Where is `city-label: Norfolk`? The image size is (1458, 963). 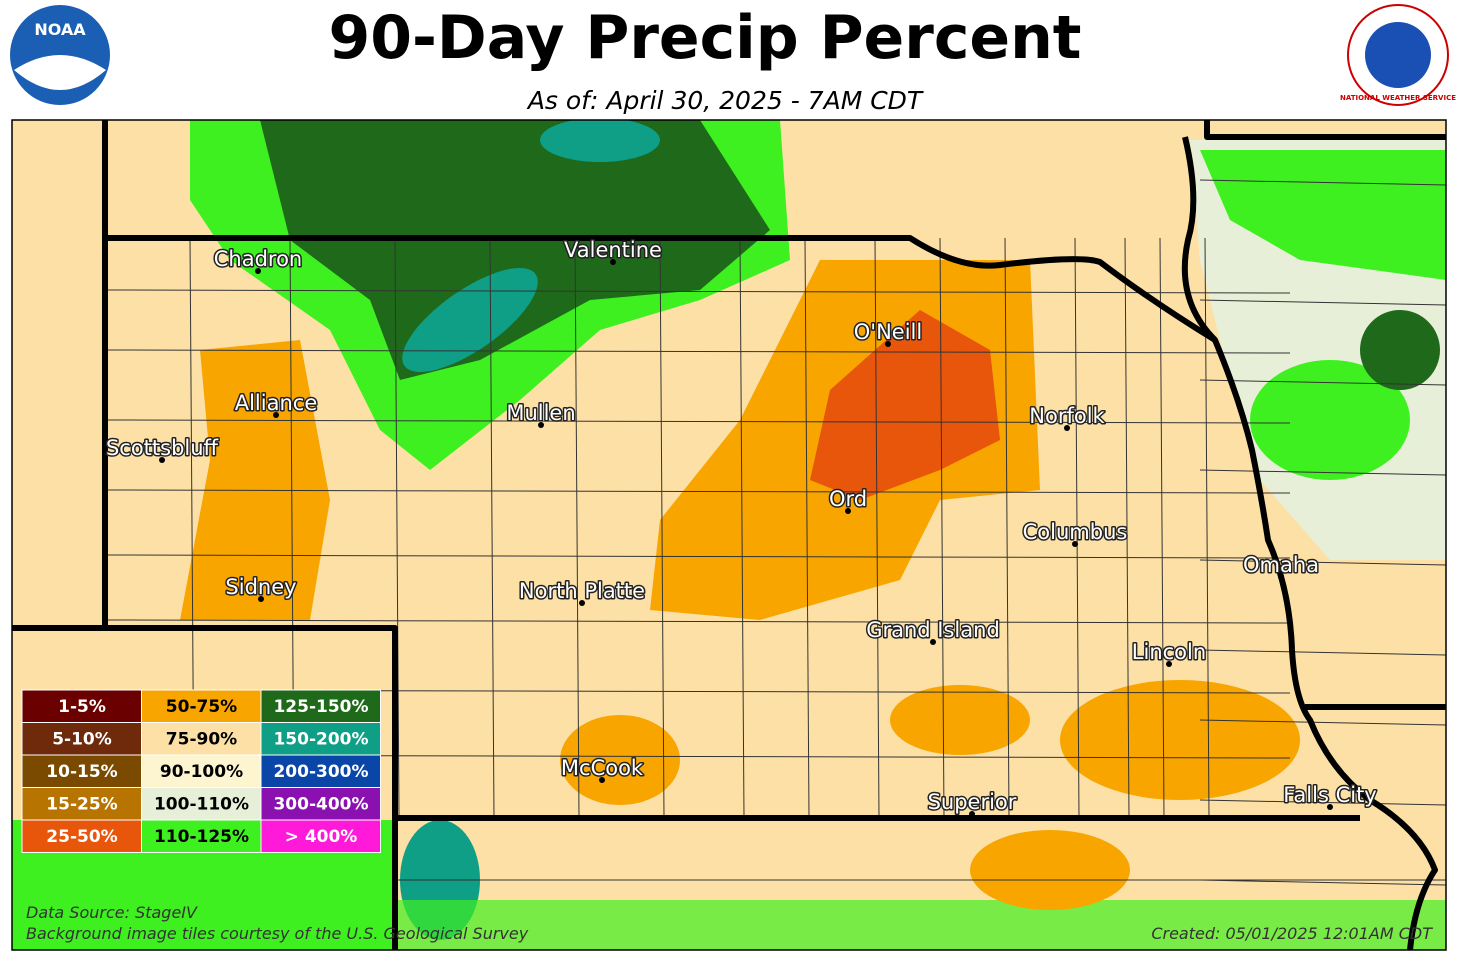
city-label: Norfolk is located at coordinates (1067, 416).